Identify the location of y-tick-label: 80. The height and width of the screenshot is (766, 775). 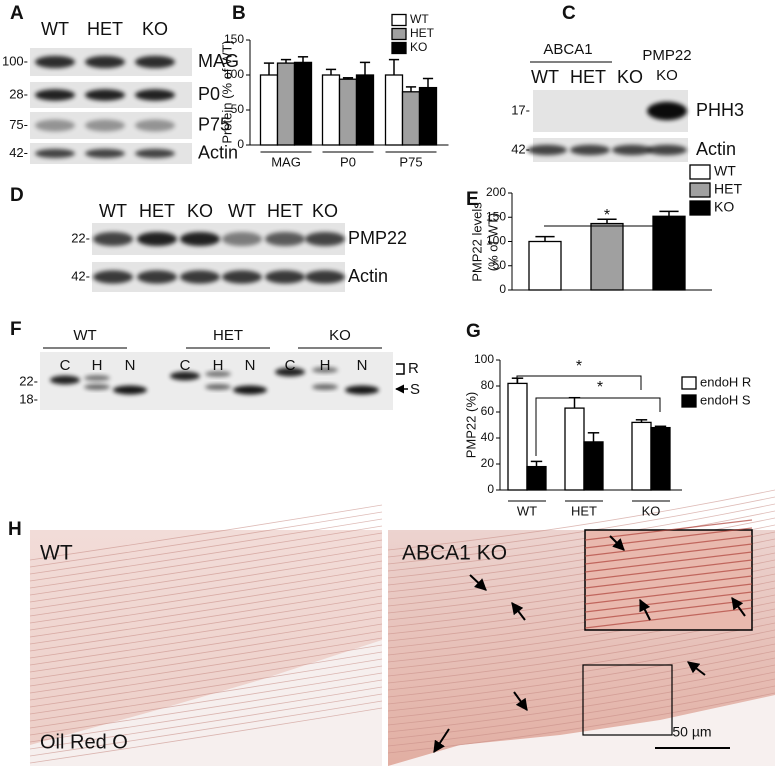
(488, 385).